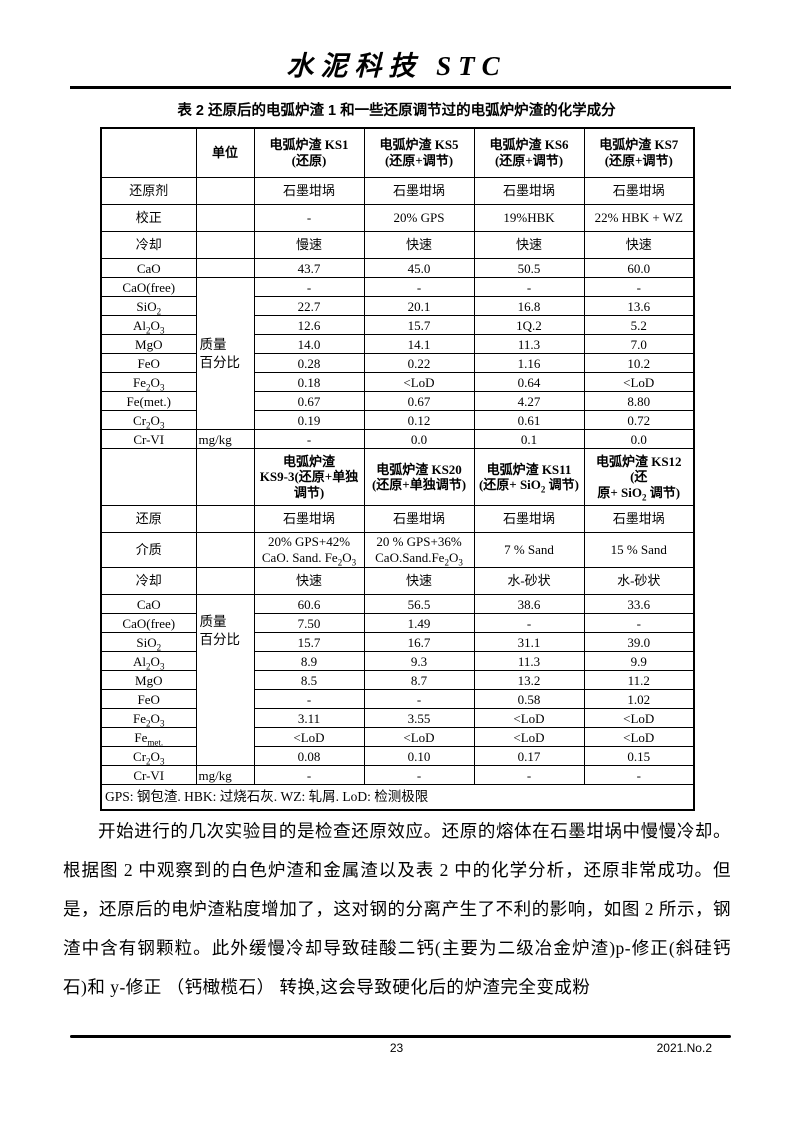 The image size is (793, 1122). Describe the element at coordinates (419, 401) in the screenshot. I see `value-cell: 0.67` at that location.